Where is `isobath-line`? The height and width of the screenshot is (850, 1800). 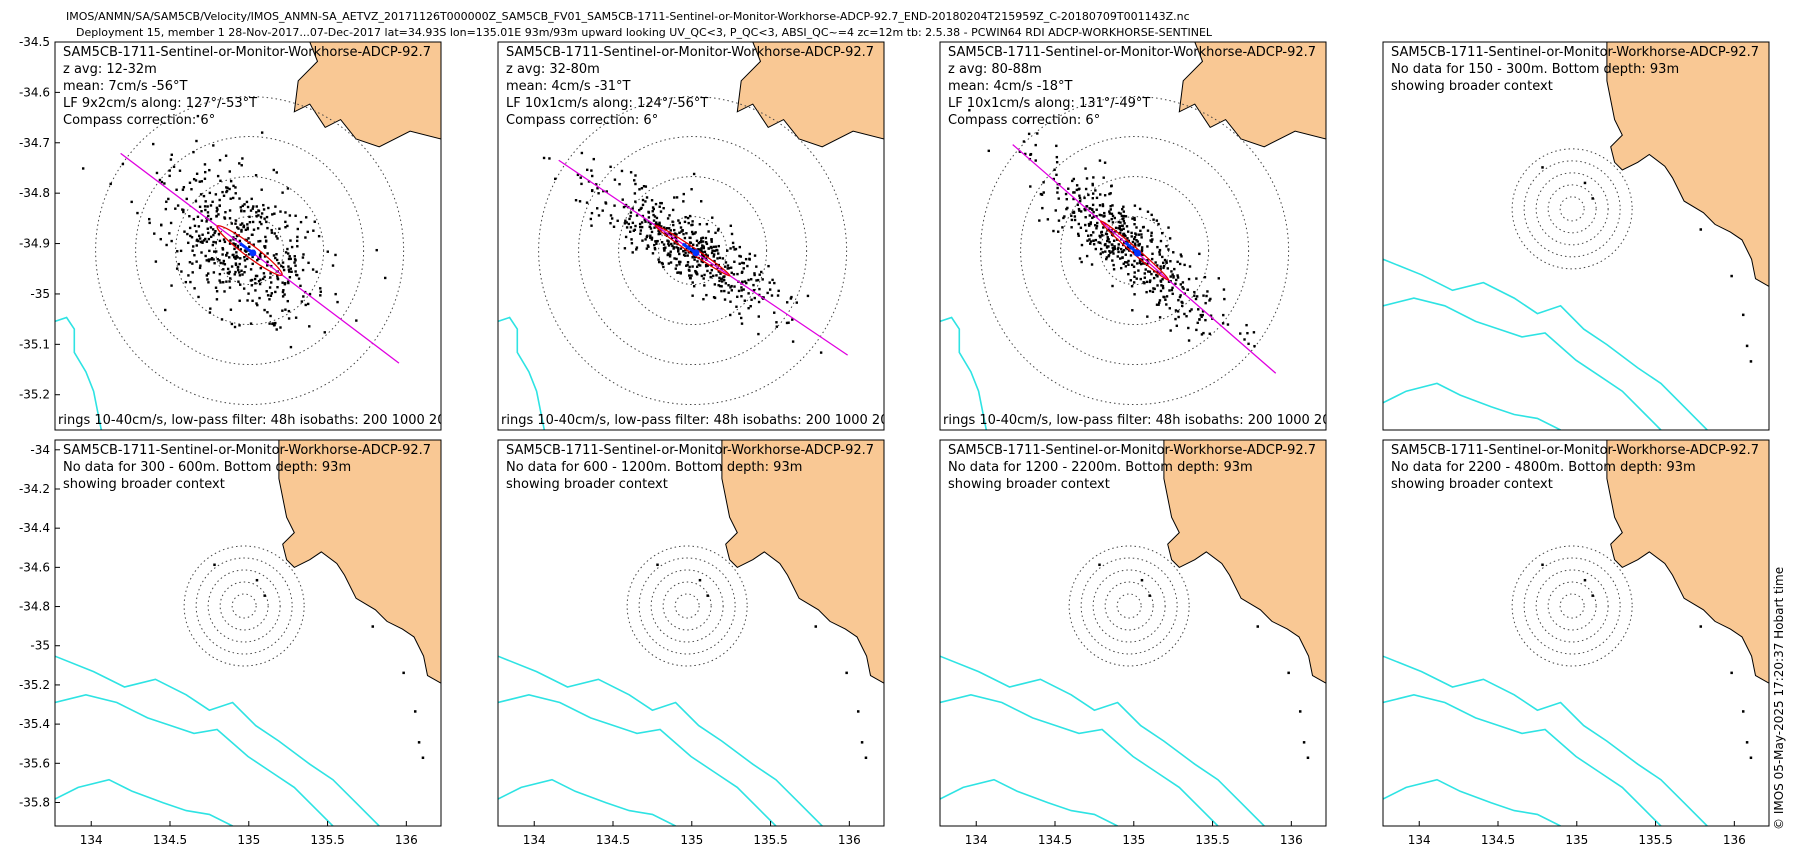
isobath-line is located at coordinates (522, 373).